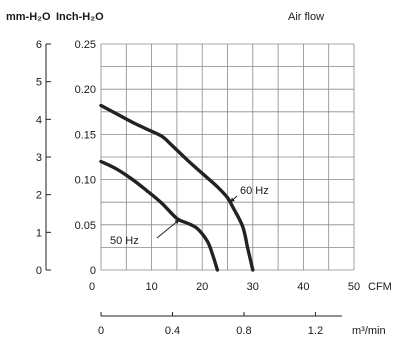  Describe the element at coordinates (168, 229) in the screenshot. I see `annotation-leader` at that location.